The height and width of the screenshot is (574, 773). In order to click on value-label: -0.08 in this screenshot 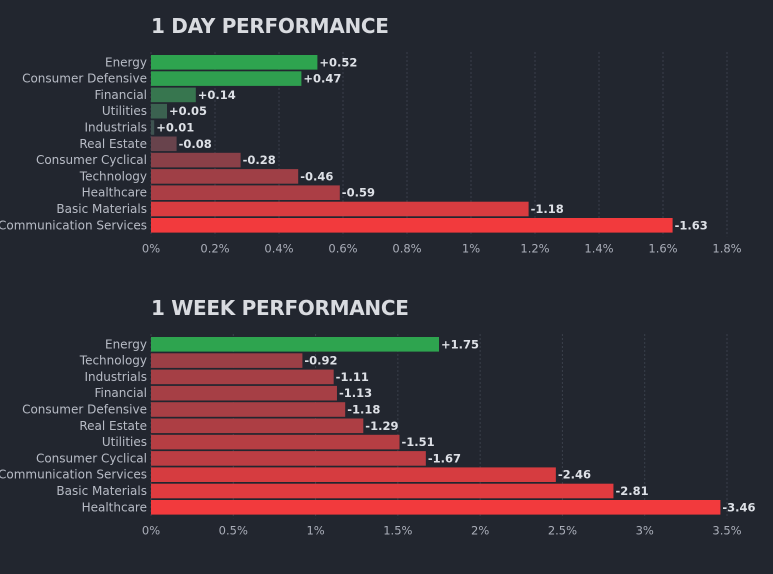, I will do `click(195, 144)`.